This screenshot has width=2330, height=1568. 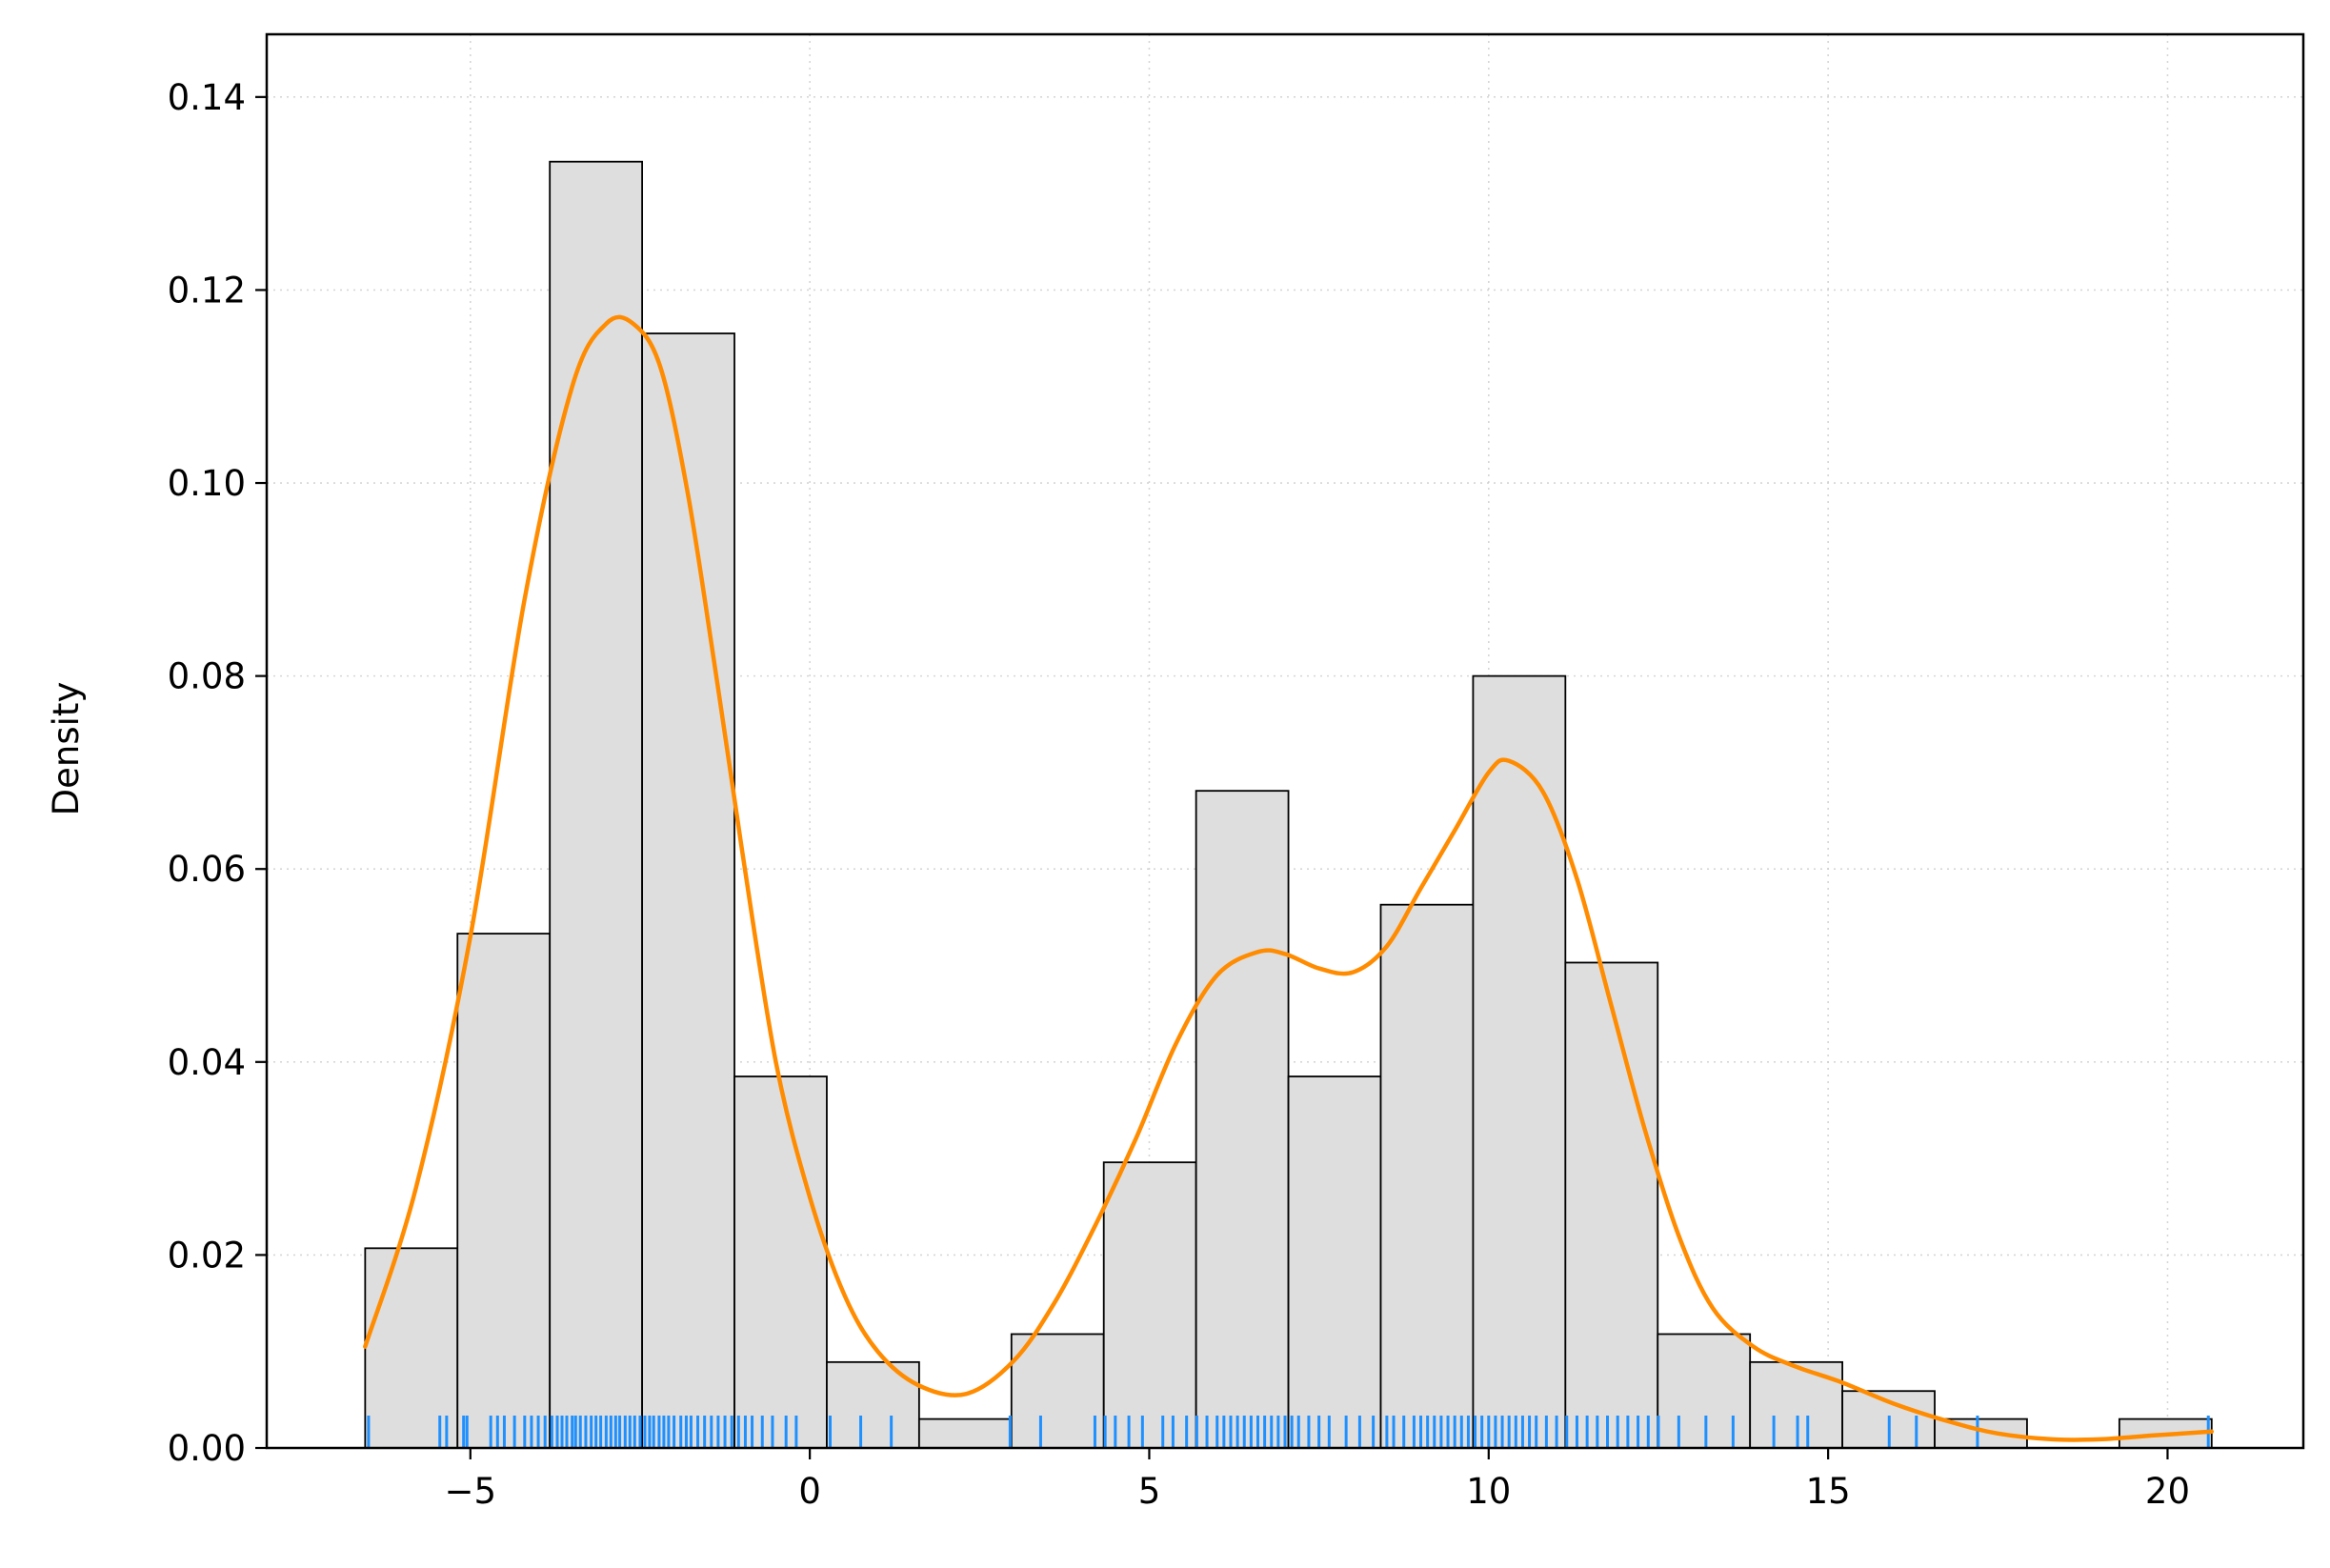 I want to click on y-tick-label: 0.10, so click(x=207, y=483).